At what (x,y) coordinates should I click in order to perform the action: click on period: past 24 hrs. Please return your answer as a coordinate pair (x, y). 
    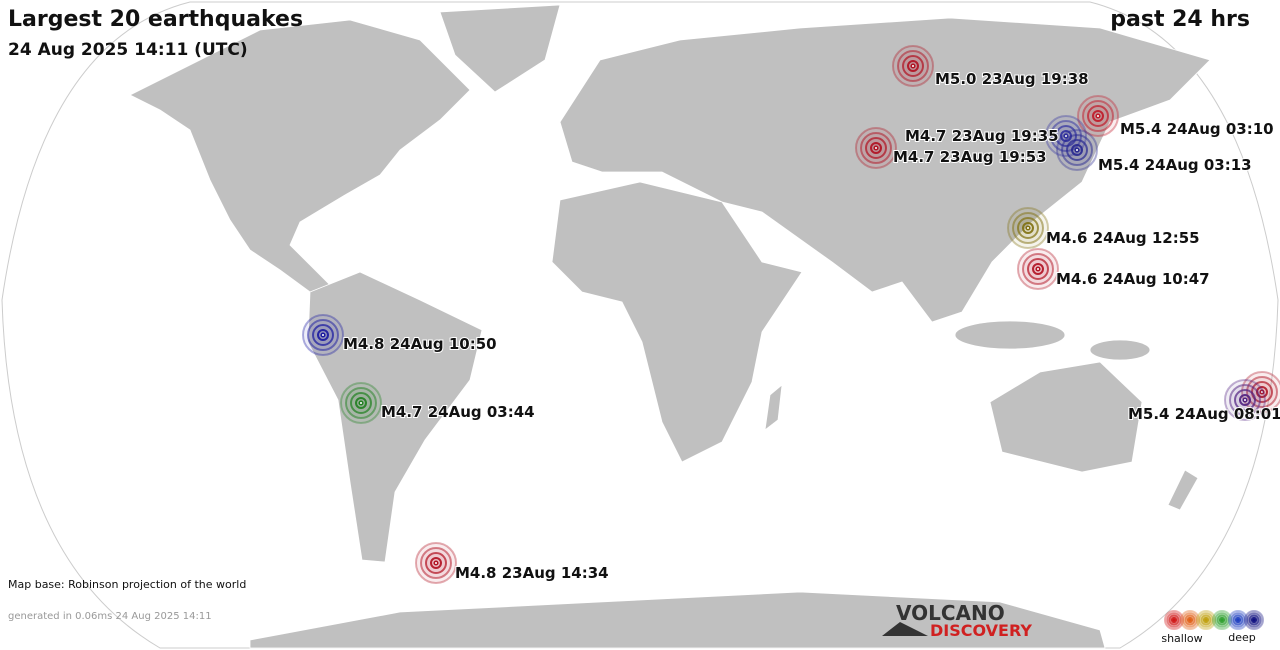
    Looking at the image, I should click on (1180, 19).